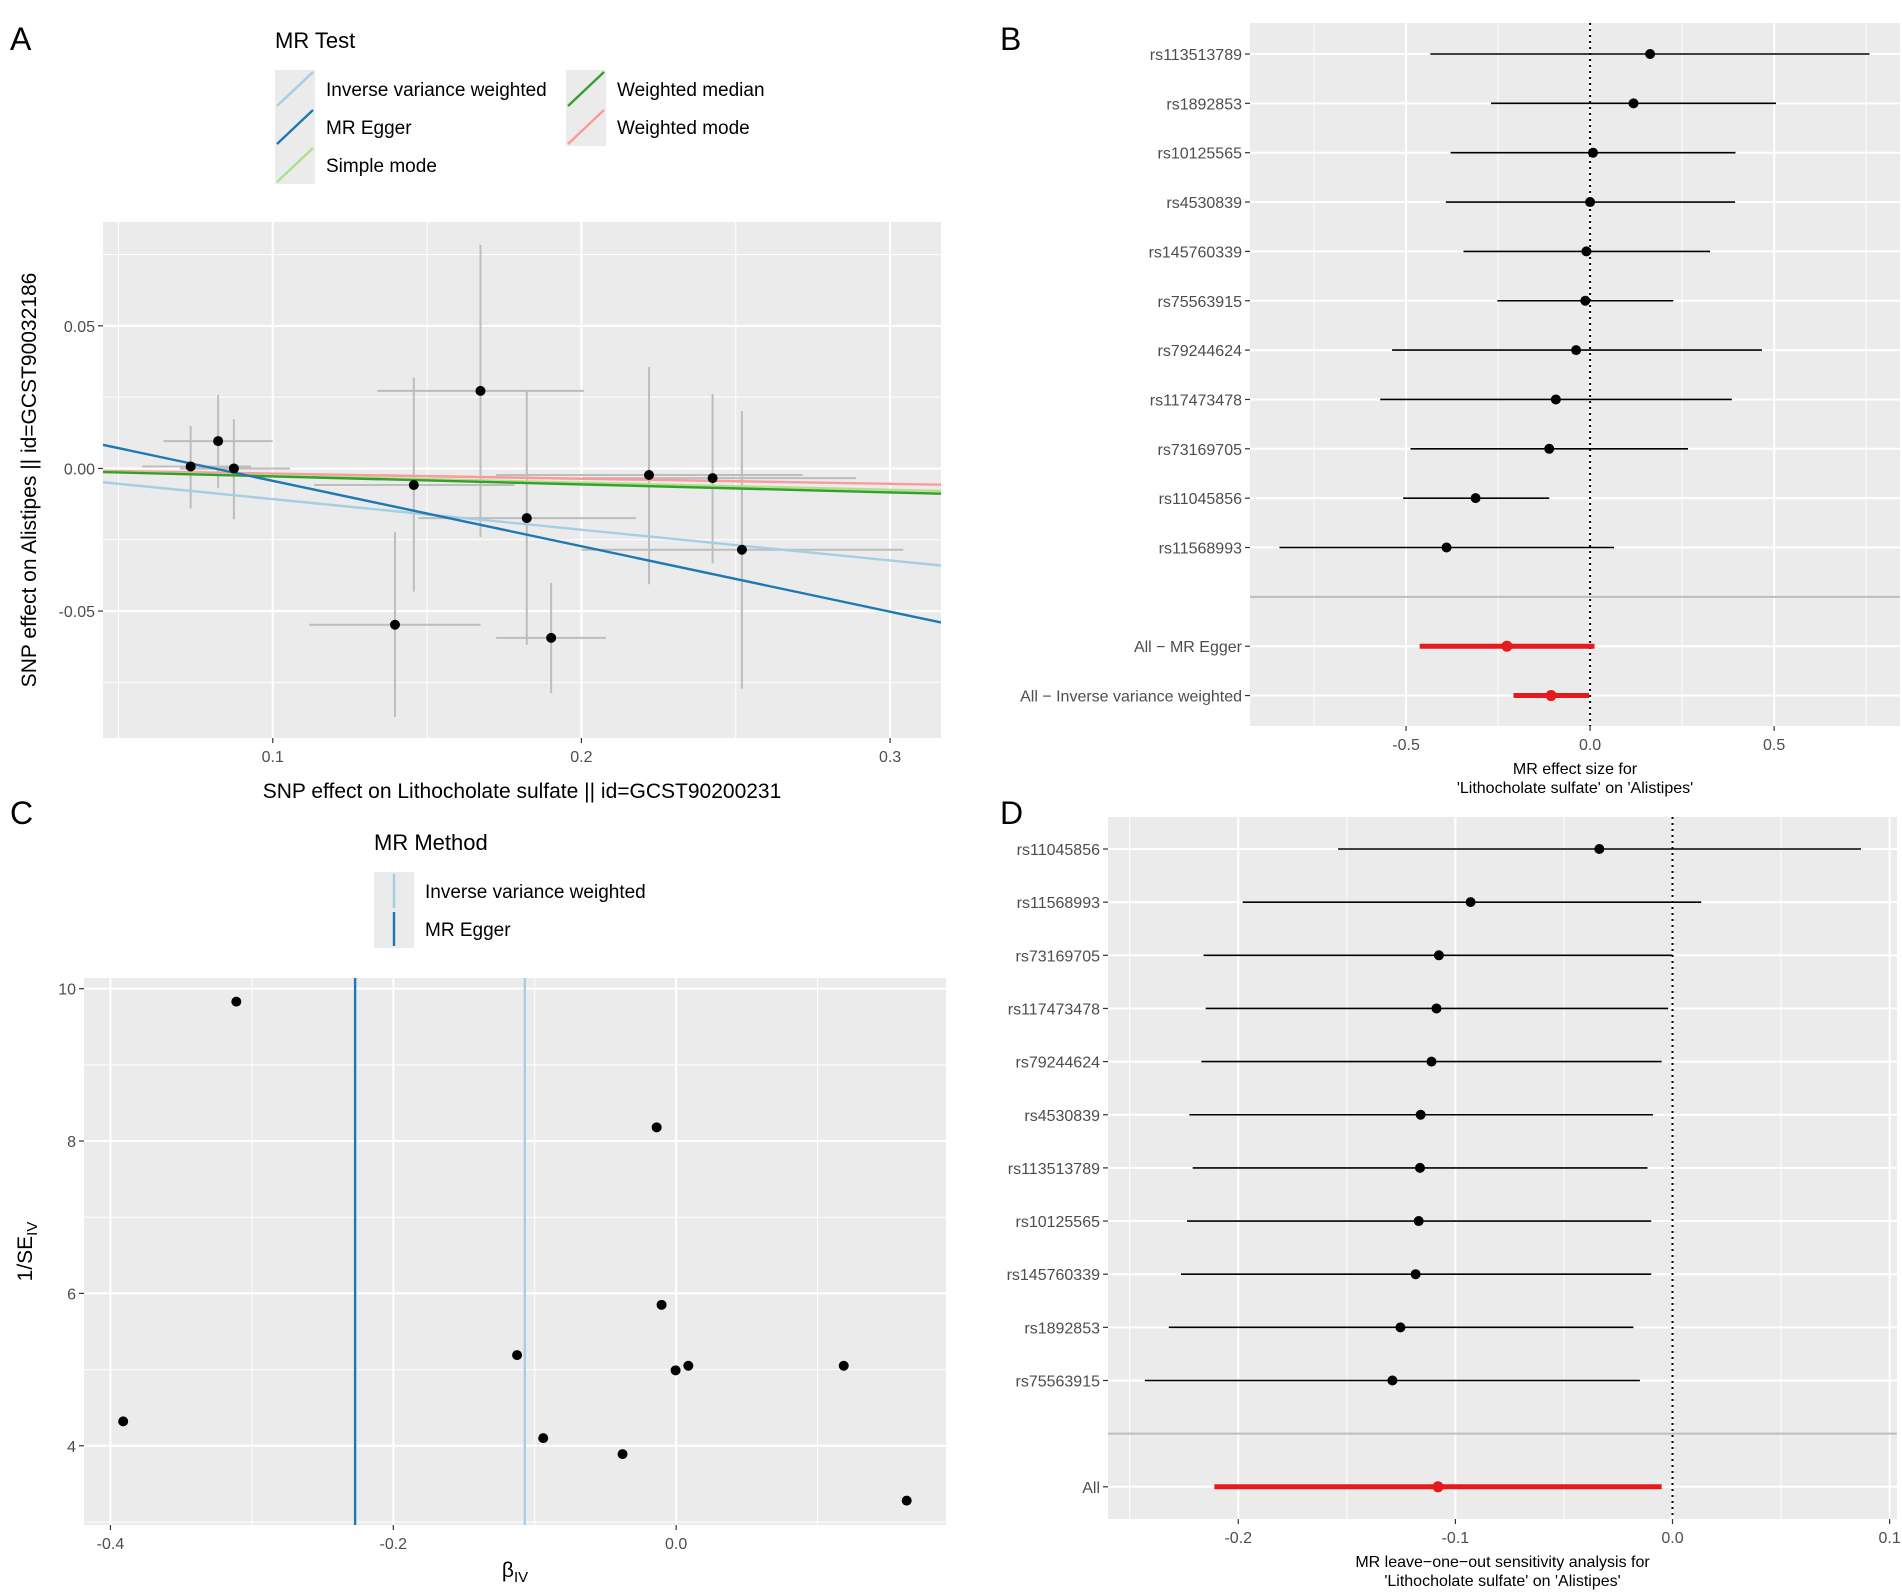 The image size is (1902, 1593). What do you see at coordinates (1131, 697) in the screenshot?
I see `summary-label: All − Inverse variance weighted` at bounding box center [1131, 697].